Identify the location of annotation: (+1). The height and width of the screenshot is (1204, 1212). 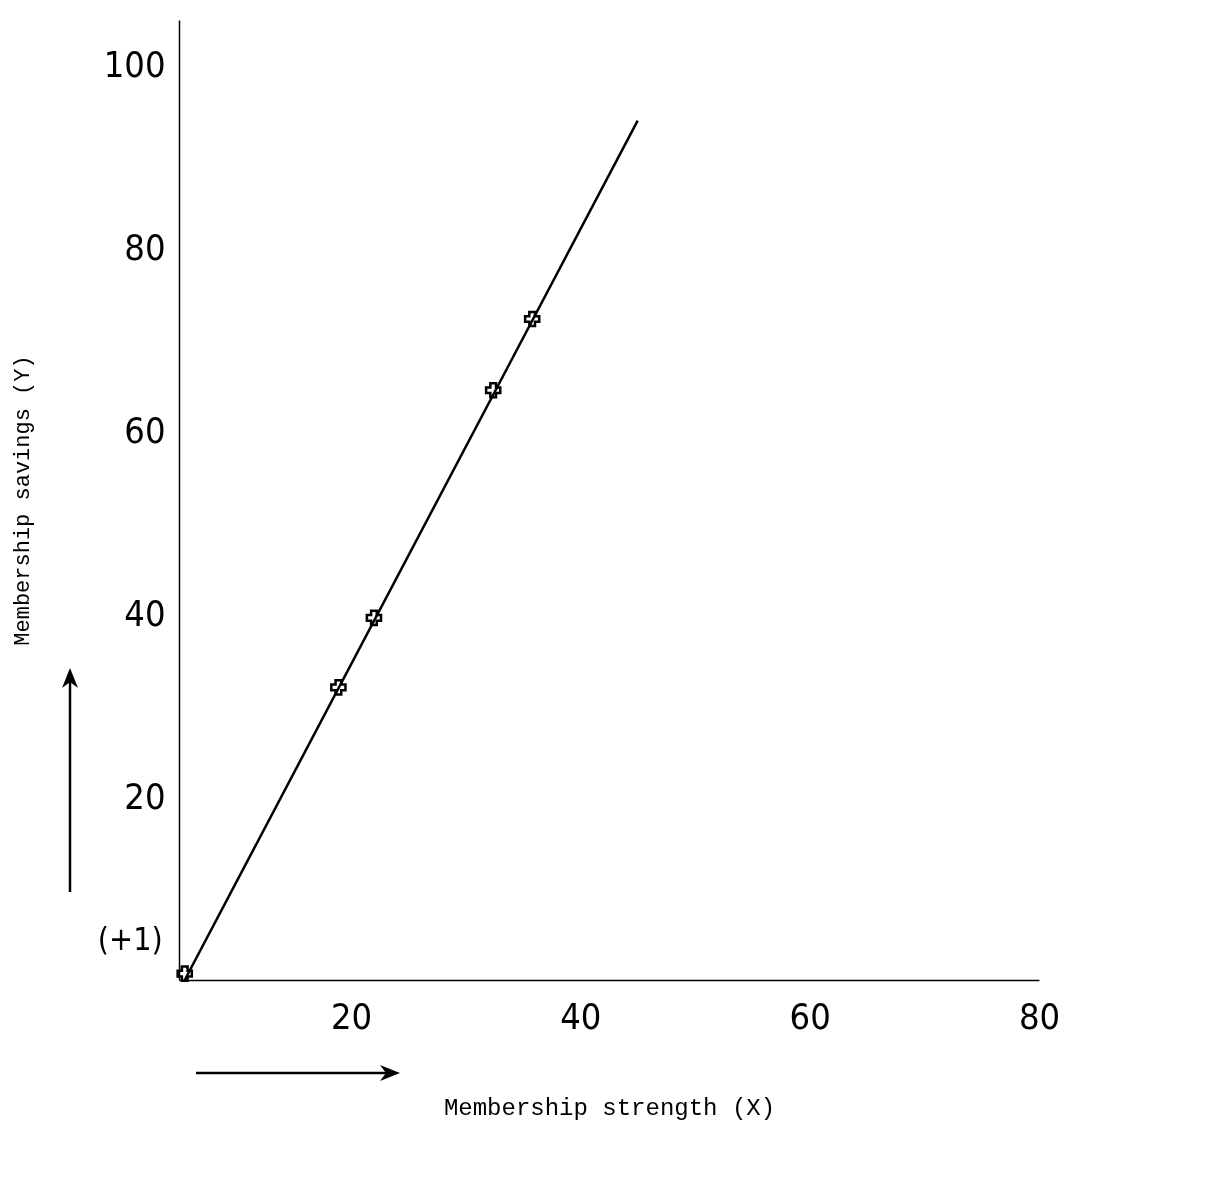
(130, 938).